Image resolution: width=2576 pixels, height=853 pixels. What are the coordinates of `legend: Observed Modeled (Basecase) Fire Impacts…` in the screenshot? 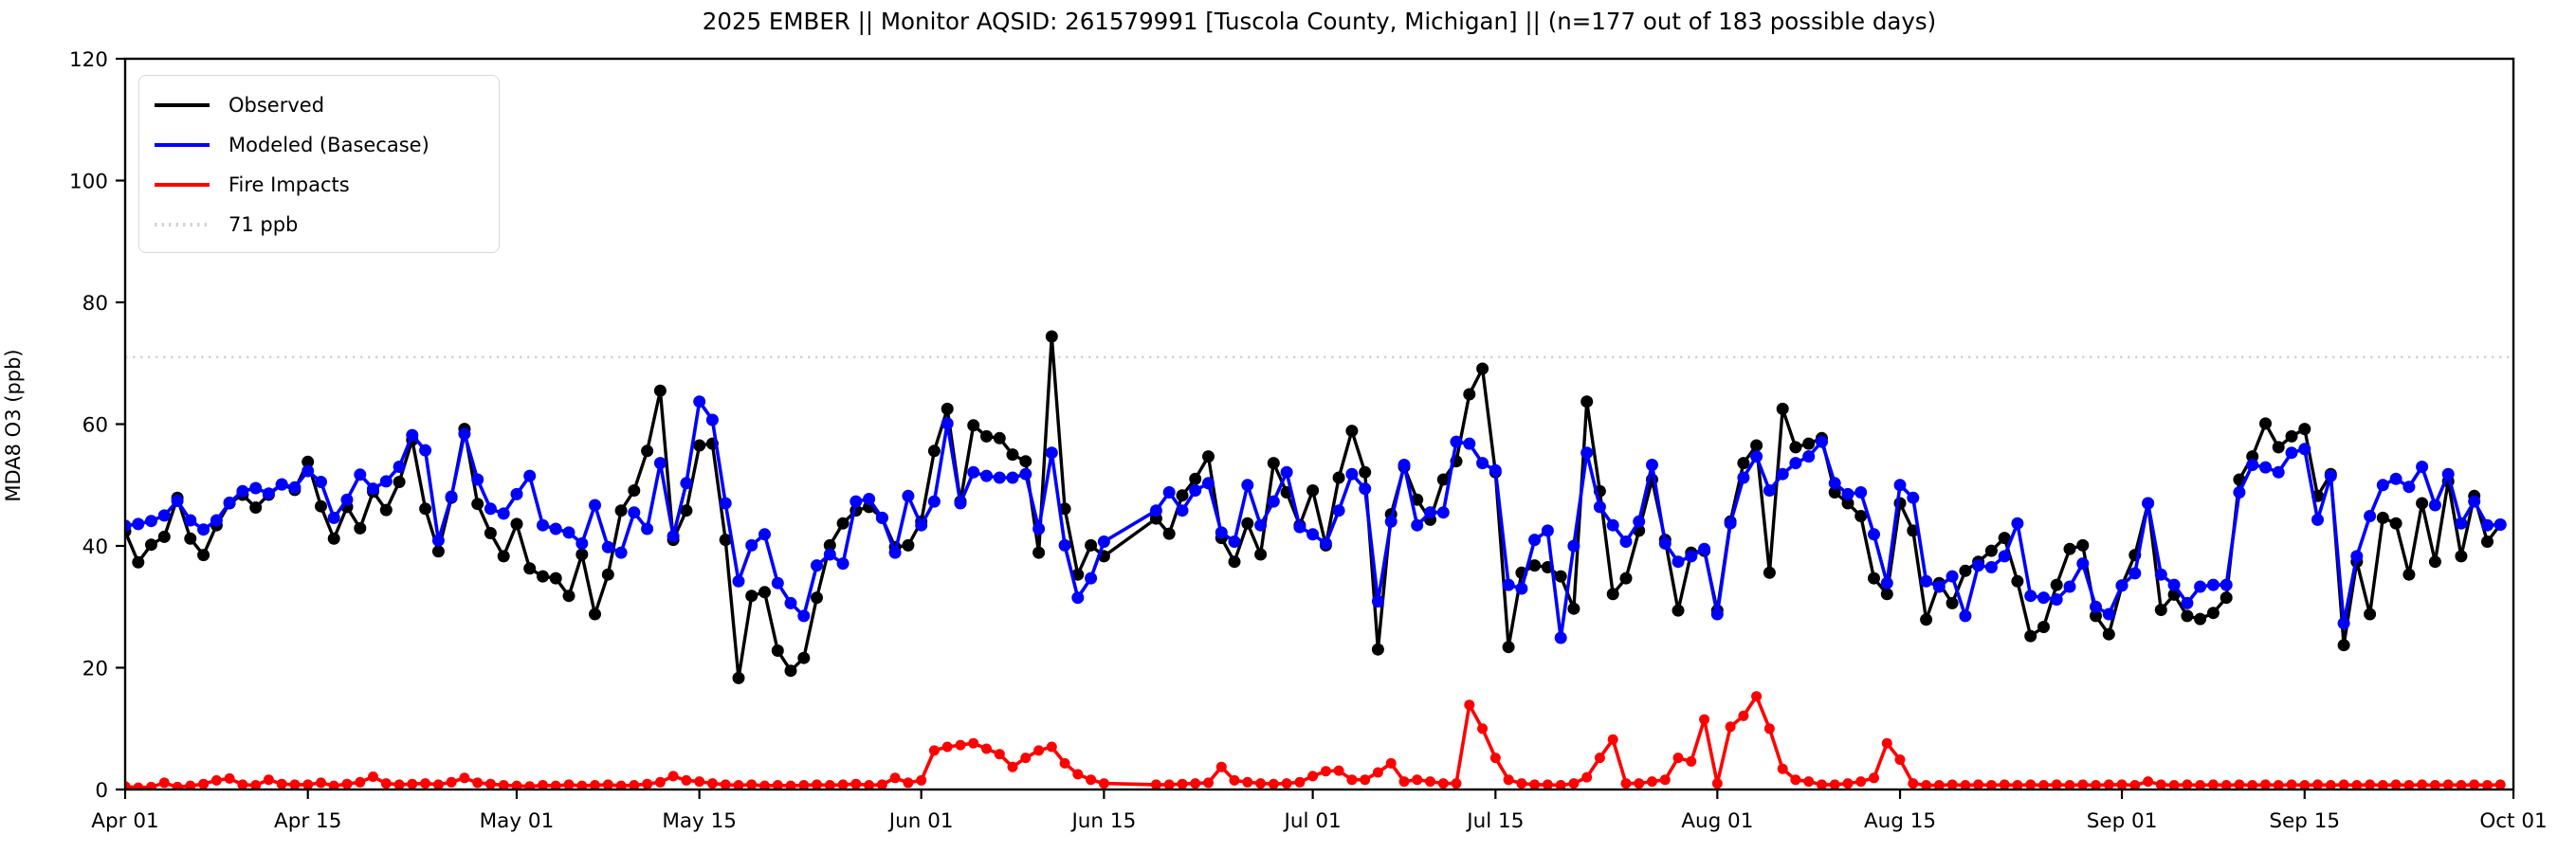 It's located at (319, 164).